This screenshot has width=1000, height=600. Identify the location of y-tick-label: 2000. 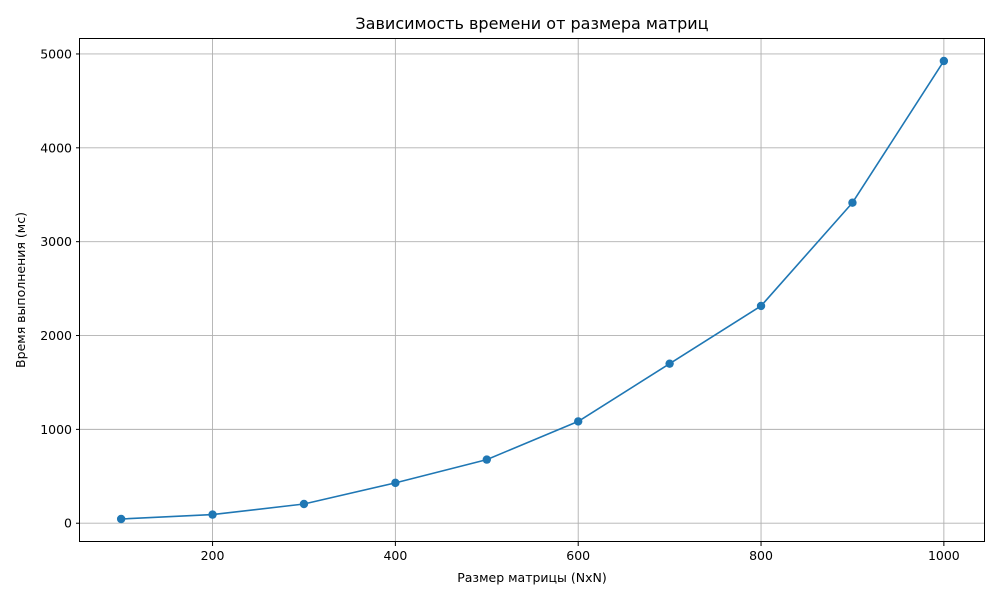
(56, 335).